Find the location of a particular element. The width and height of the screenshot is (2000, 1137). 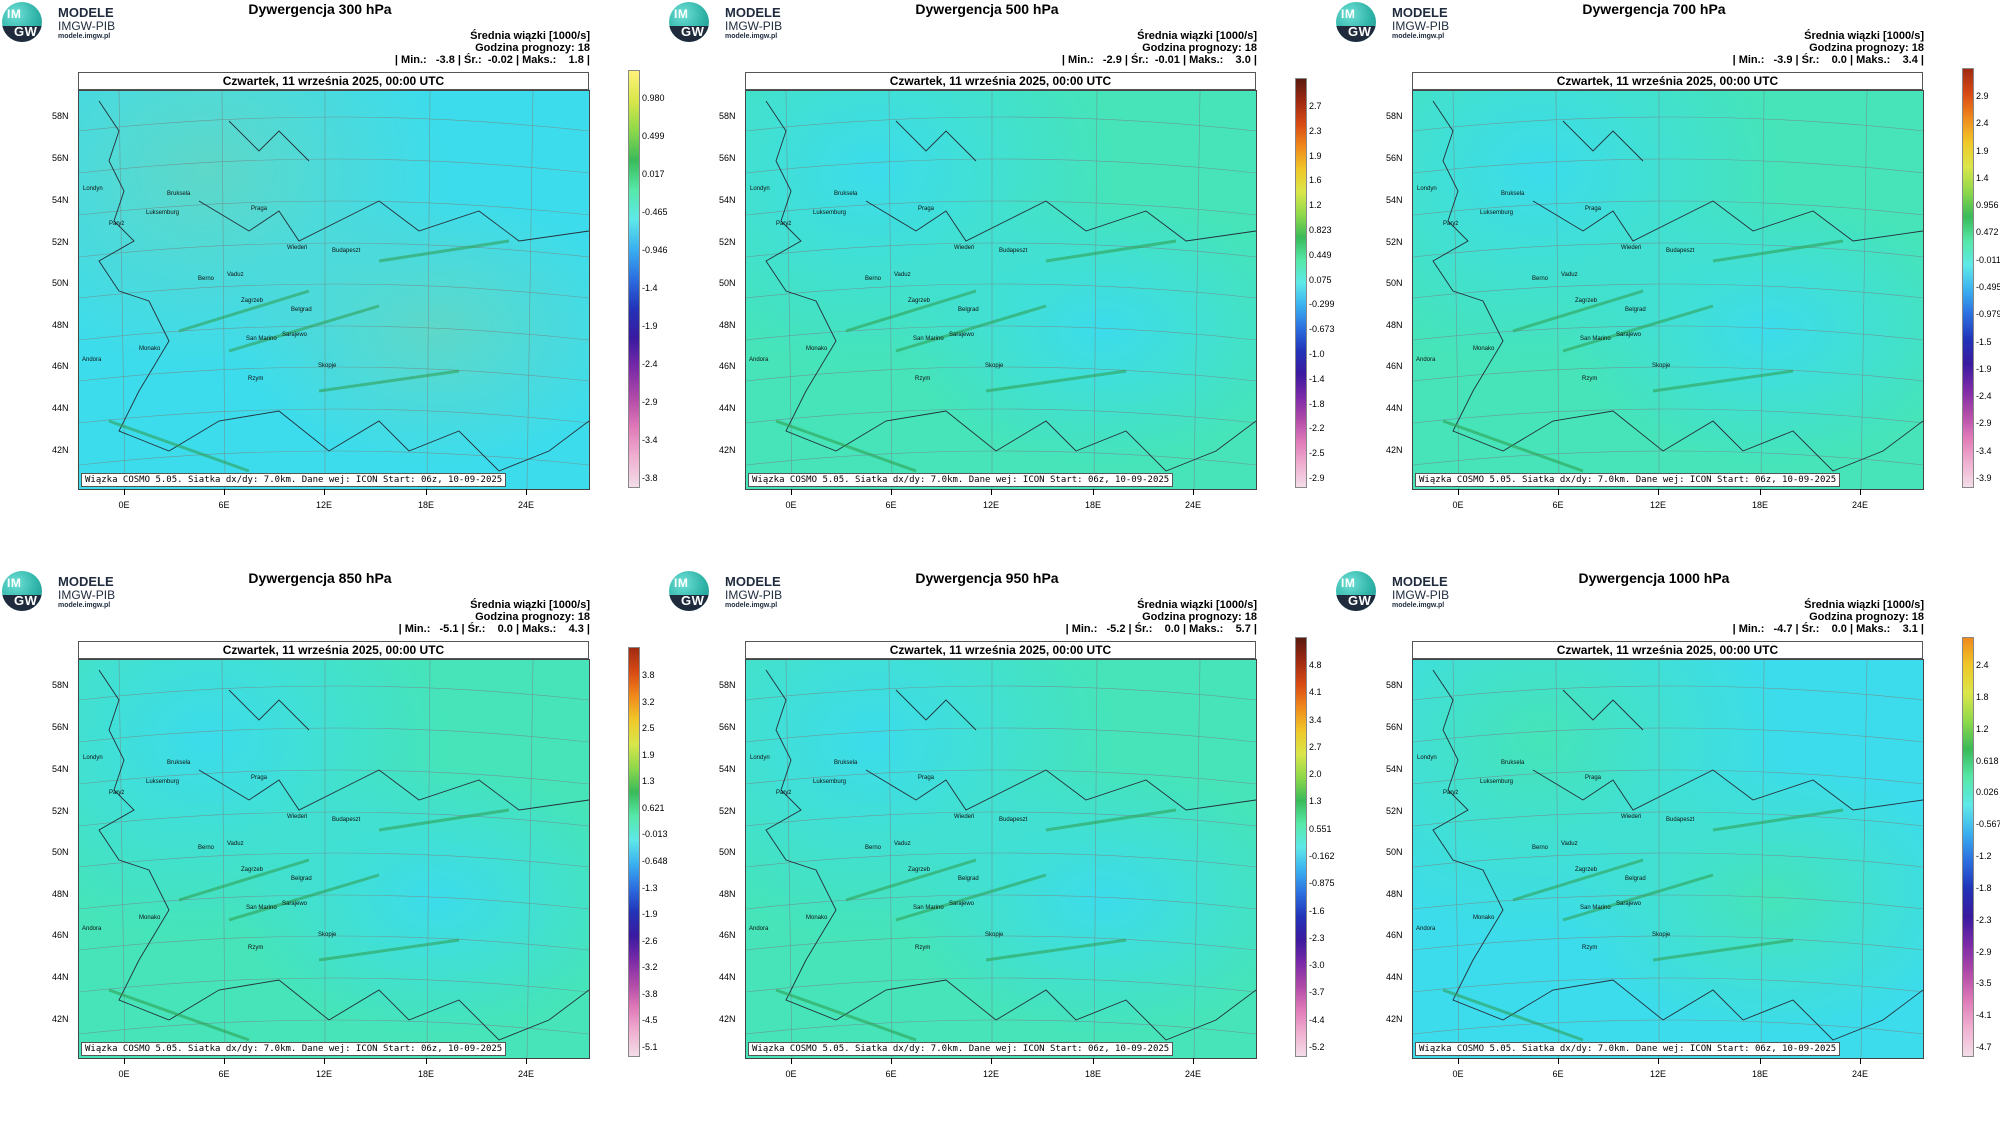

latitude-label: 52N is located at coordinates (1394, 811).